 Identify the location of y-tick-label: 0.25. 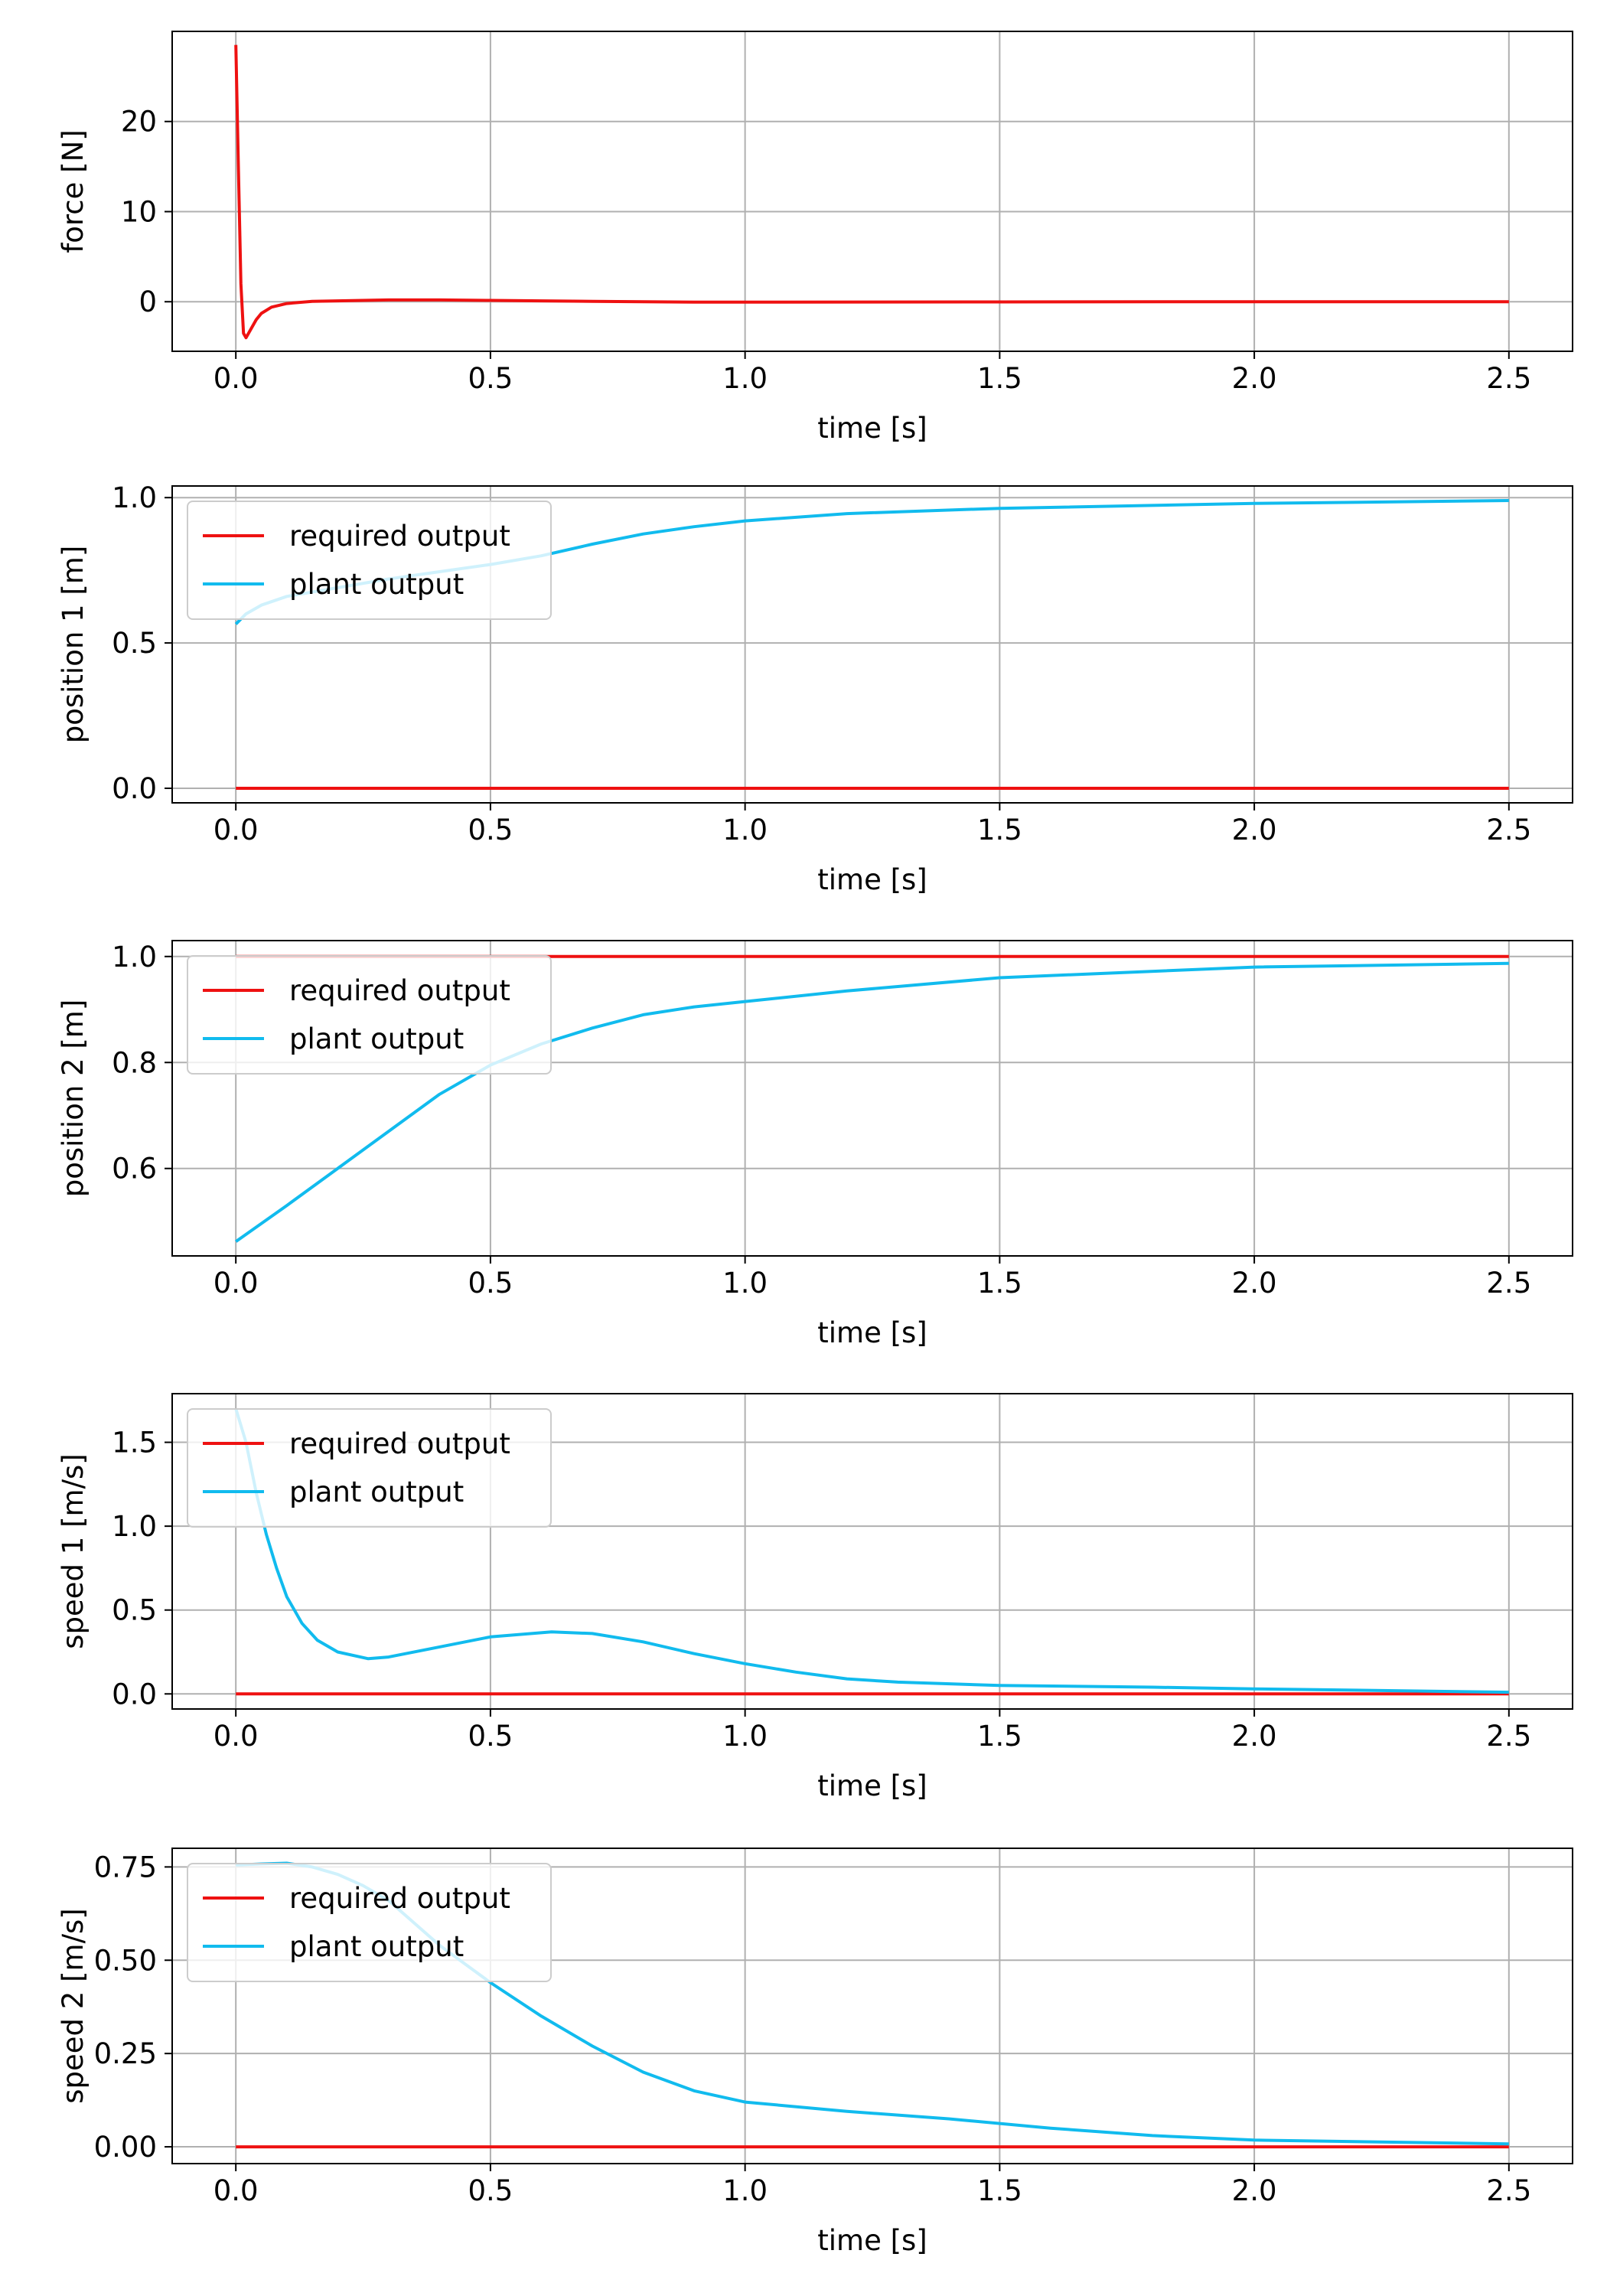
(126, 2053).